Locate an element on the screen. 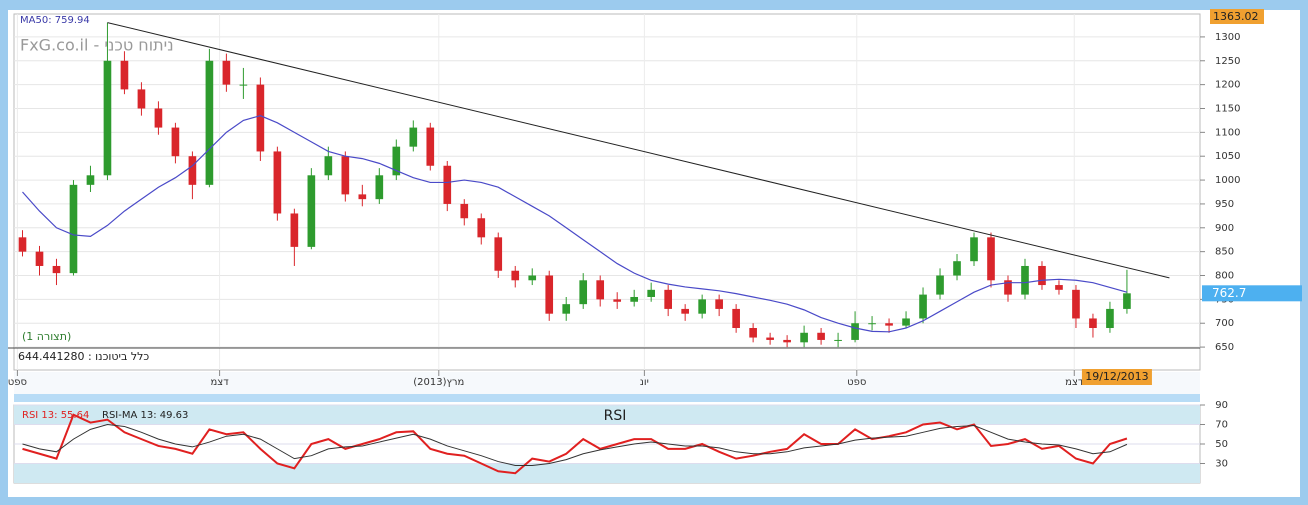 The width and height of the screenshot is (1308, 505). y-tick-label: 1300 is located at coordinates (1227, 37).